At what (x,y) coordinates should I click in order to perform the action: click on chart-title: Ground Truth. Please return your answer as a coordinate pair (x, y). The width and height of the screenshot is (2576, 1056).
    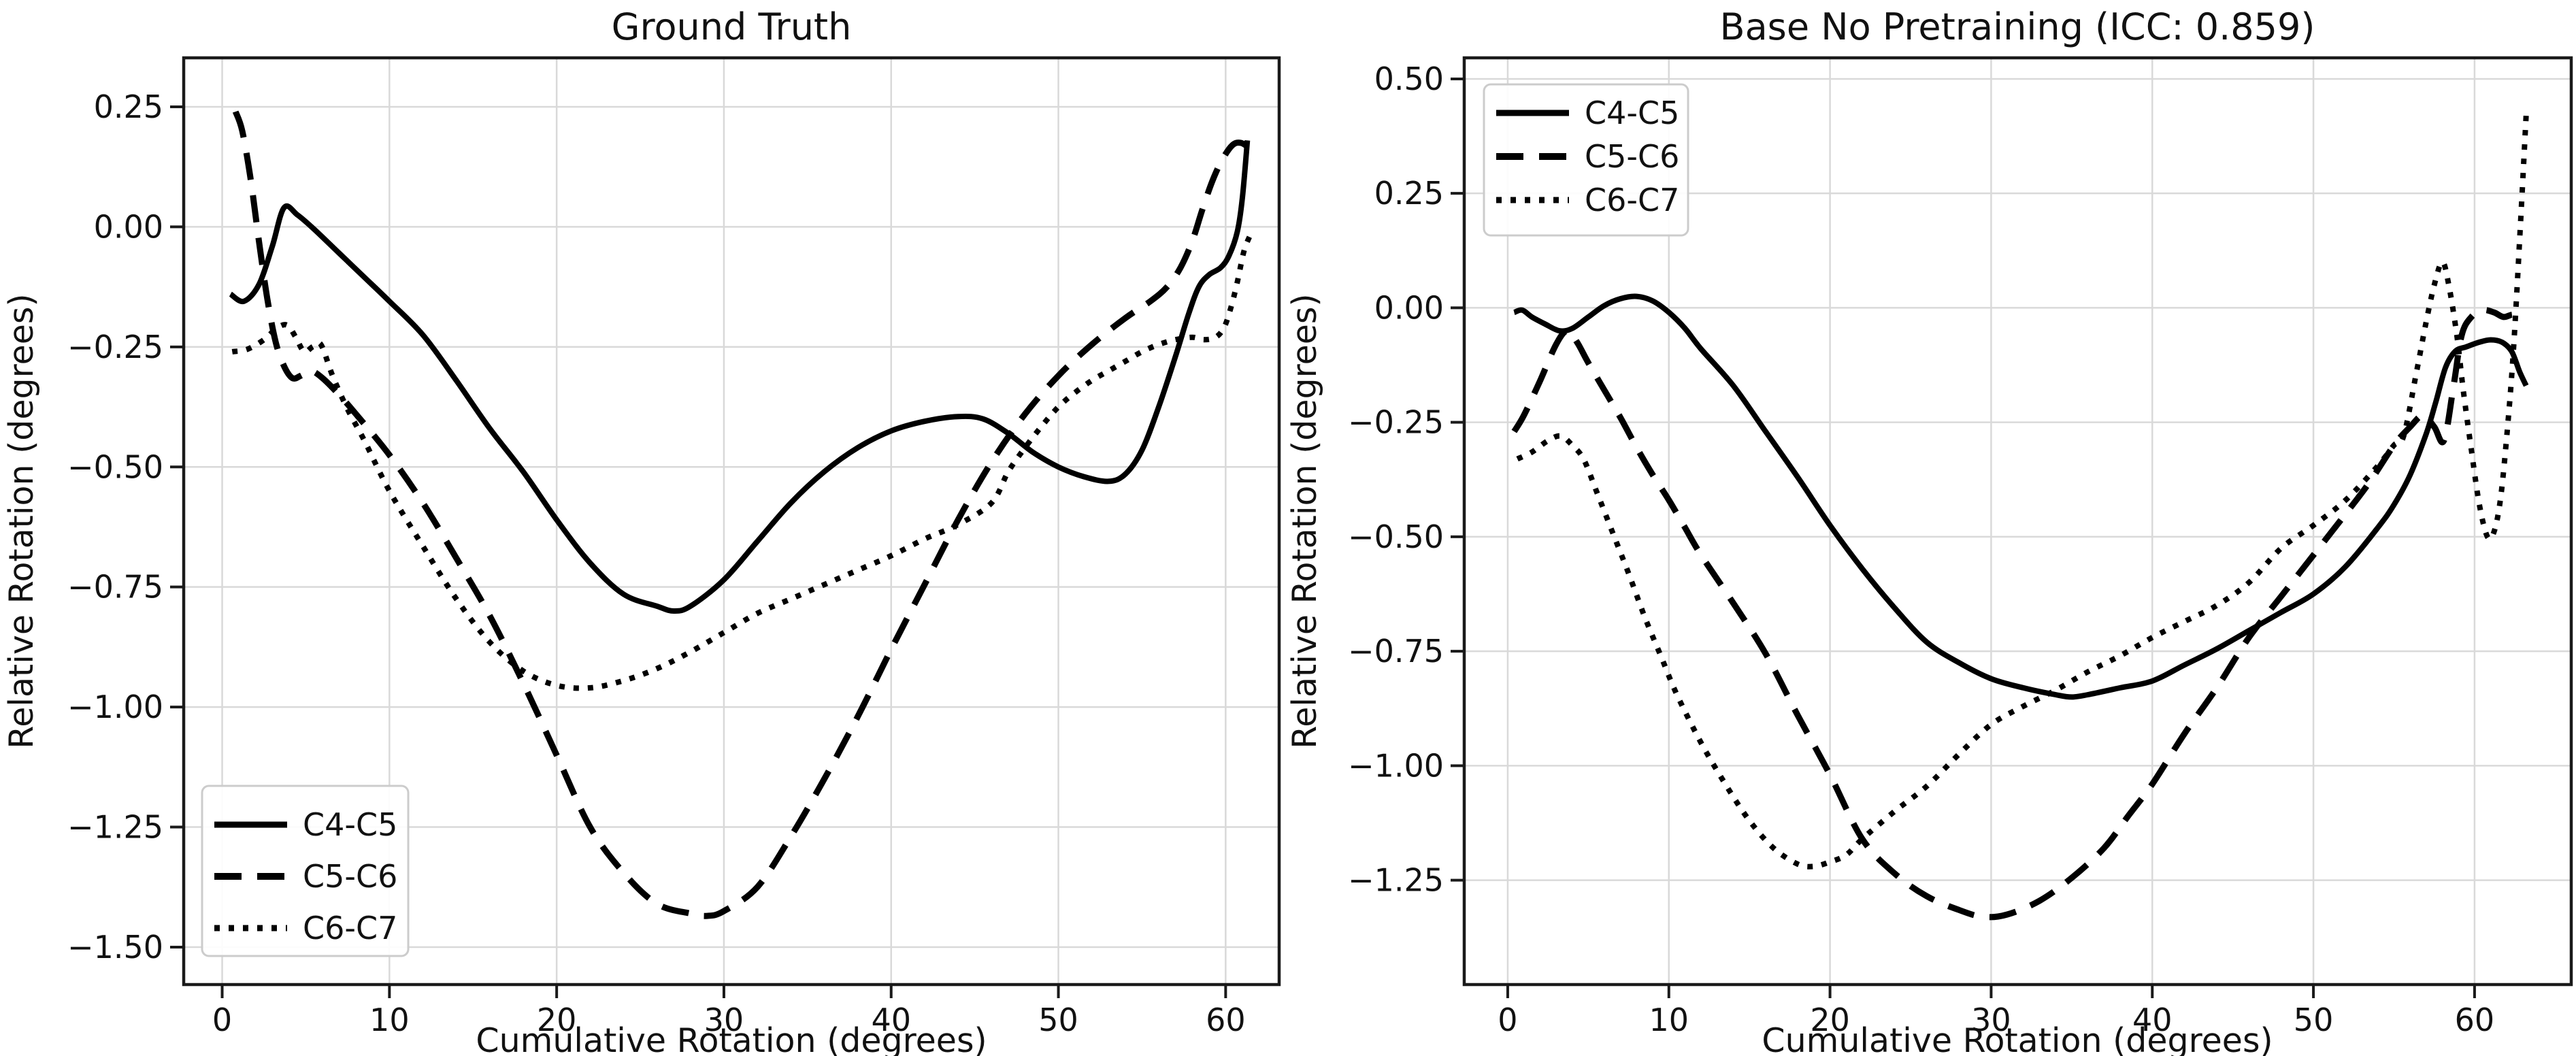
    Looking at the image, I should click on (732, 26).